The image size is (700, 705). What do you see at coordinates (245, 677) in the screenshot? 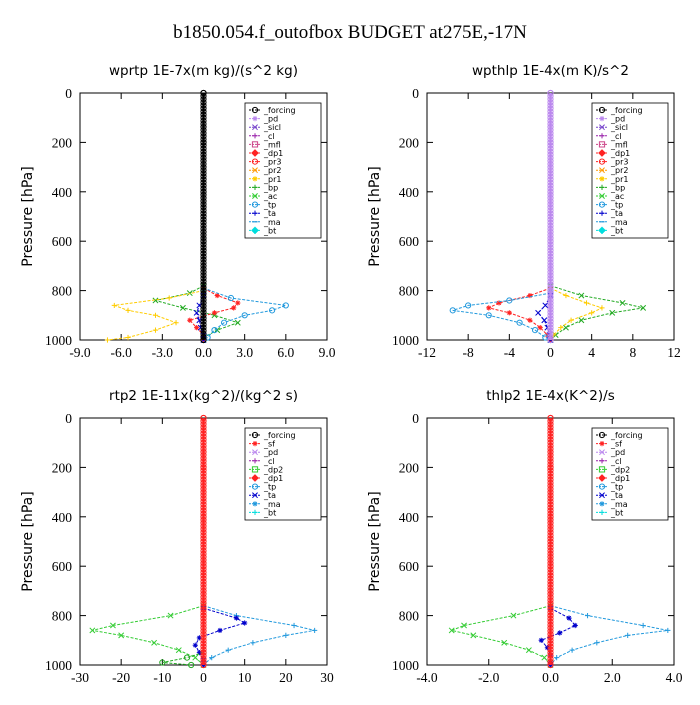
I see `x-tick-label: 10` at bounding box center [245, 677].